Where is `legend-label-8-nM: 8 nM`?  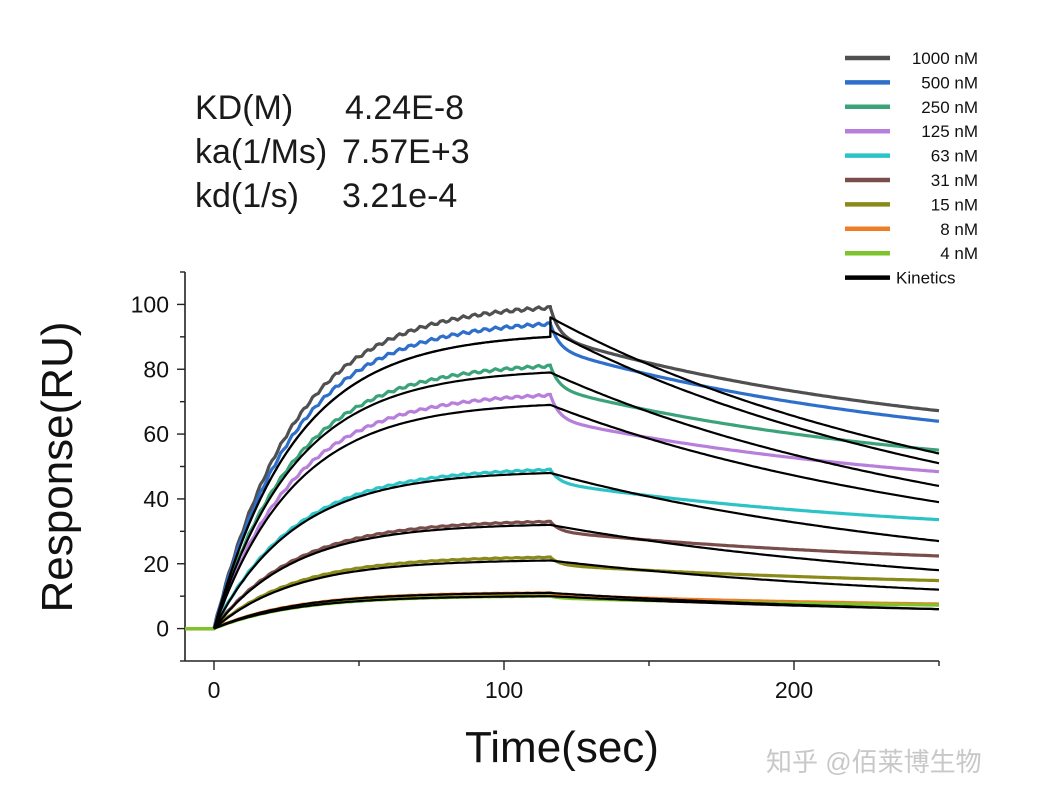 legend-label-8-nM: 8 nM is located at coordinates (959, 229).